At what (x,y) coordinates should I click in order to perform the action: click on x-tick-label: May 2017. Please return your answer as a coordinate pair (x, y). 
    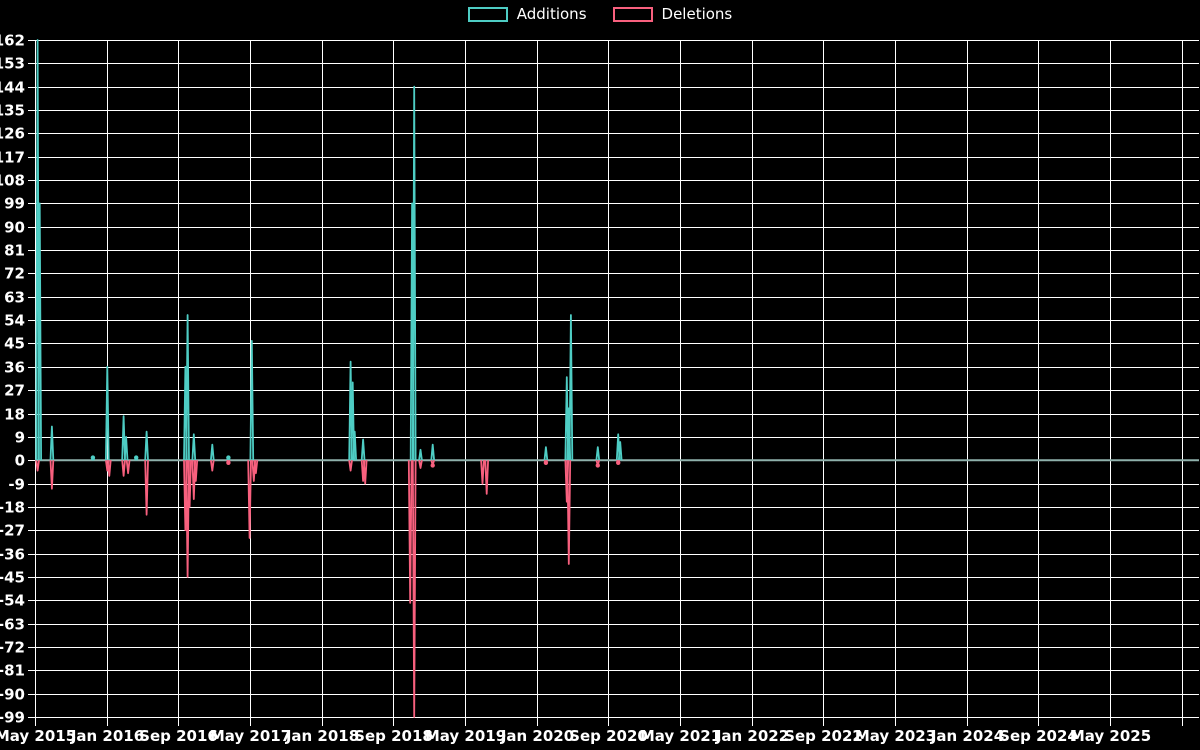
    Looking at the image, I should click on (250, 736).